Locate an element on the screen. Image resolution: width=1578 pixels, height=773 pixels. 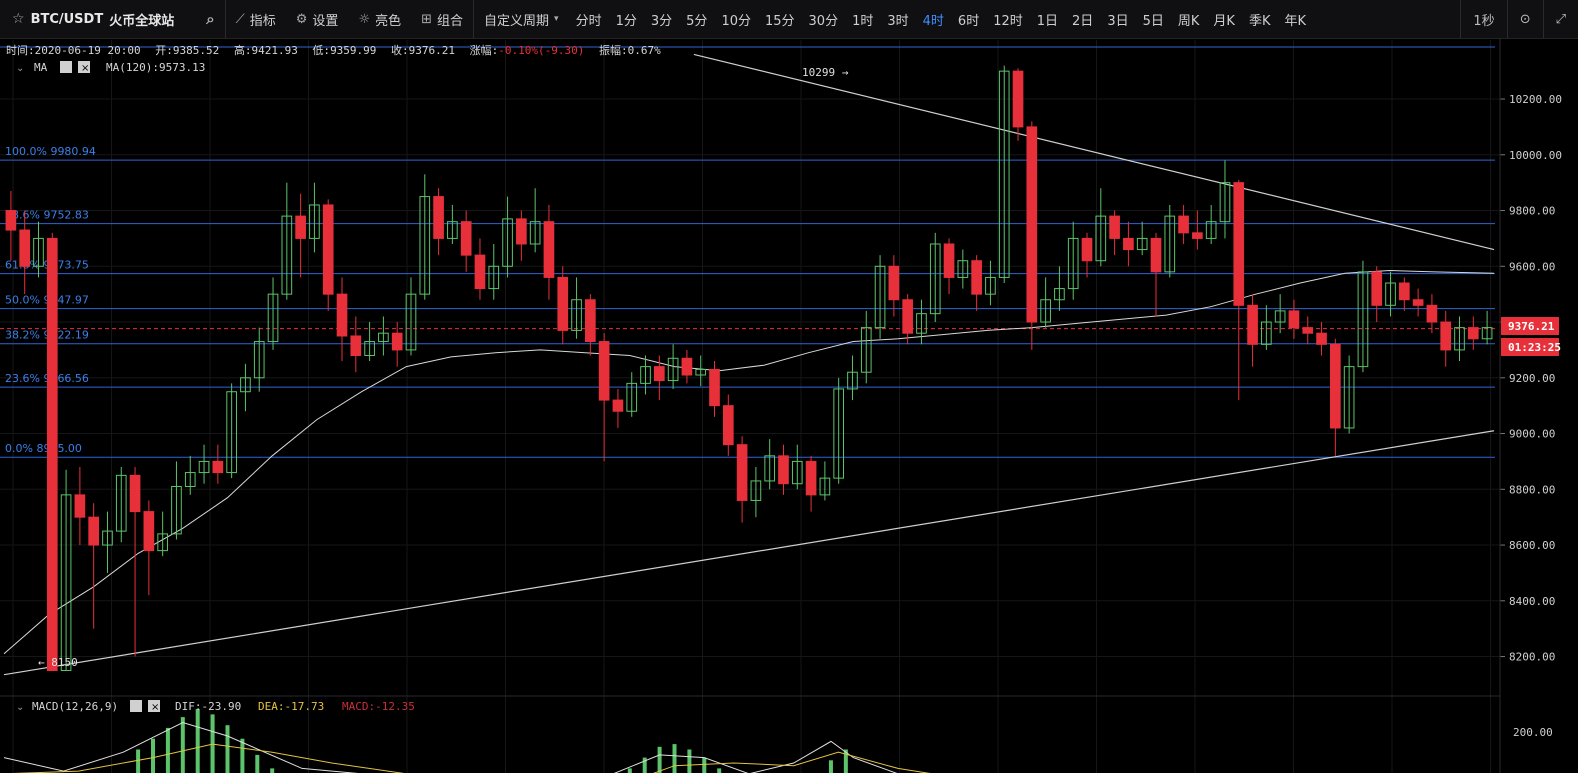
macd-legend-name: MACD(12,26,9) is located at coordinates (75, 706).